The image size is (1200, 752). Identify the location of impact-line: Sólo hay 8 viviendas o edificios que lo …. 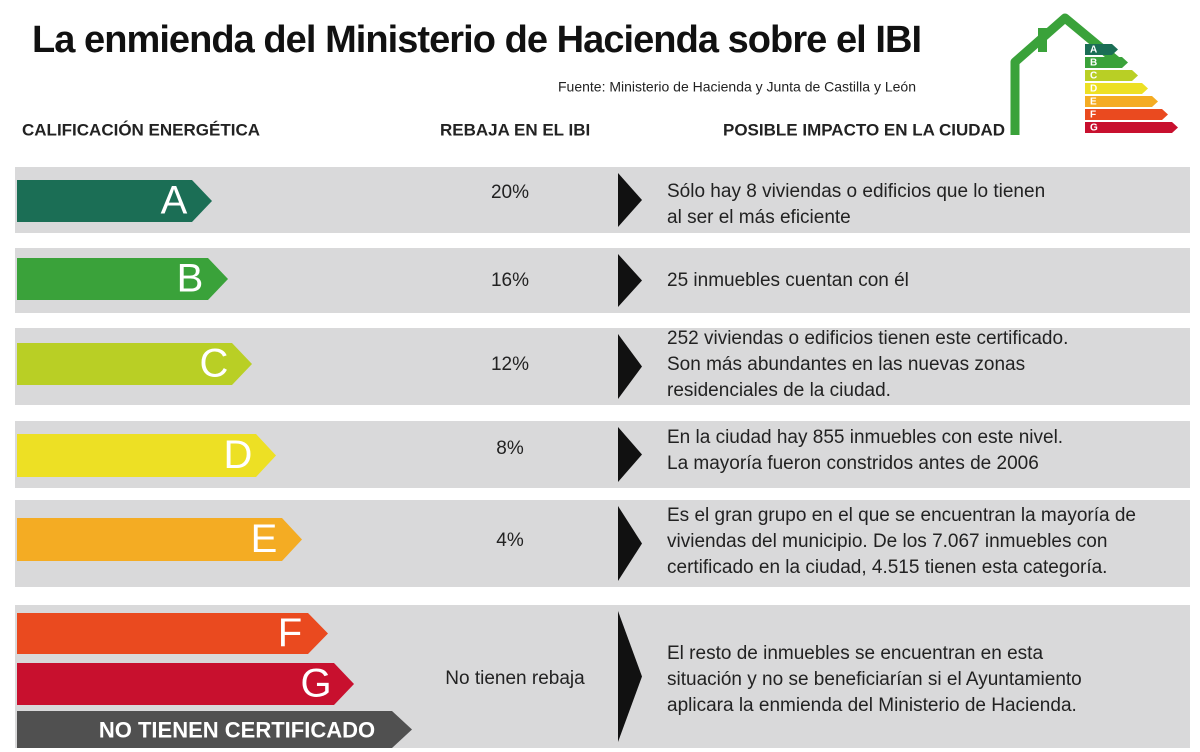
(856, 191).